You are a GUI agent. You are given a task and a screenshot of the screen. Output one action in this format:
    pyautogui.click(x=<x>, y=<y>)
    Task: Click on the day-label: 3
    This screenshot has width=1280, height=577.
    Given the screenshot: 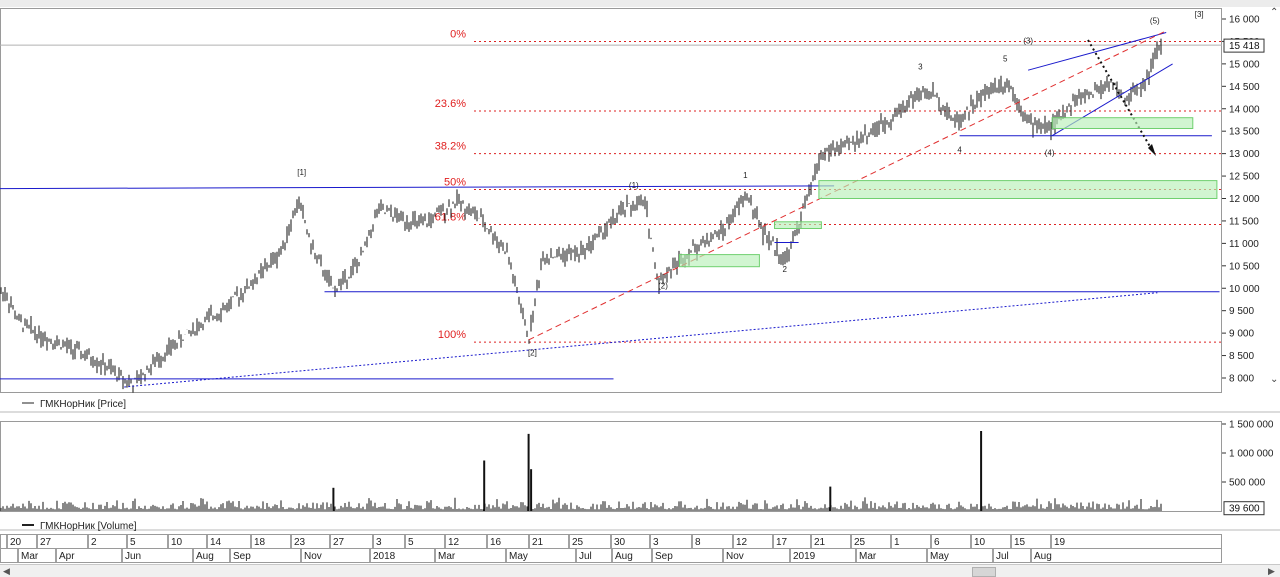 What is the action you would take?
    pyautogui.click(x=656, y=542)
    